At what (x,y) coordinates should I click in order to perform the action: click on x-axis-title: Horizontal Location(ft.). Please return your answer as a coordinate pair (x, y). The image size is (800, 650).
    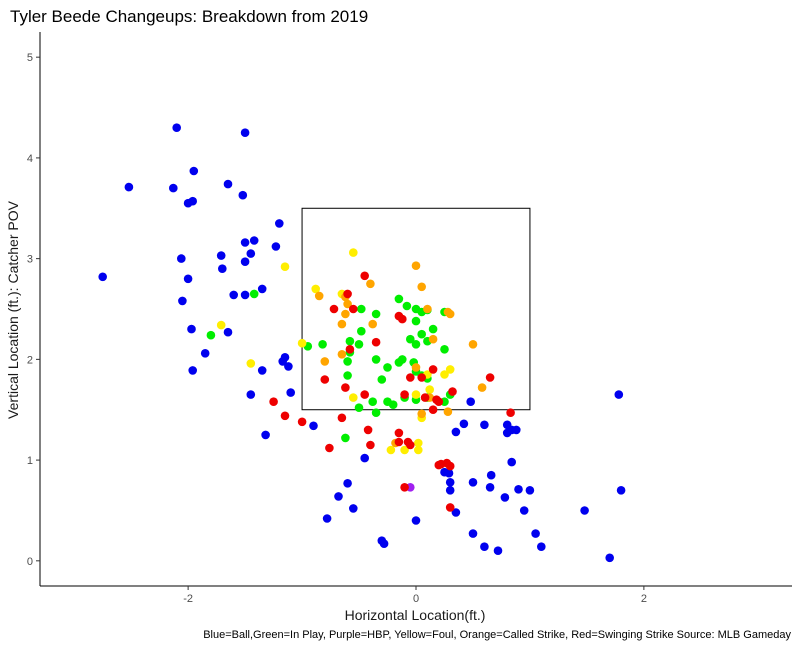
    Looking at the image, I should click on (415, 615).